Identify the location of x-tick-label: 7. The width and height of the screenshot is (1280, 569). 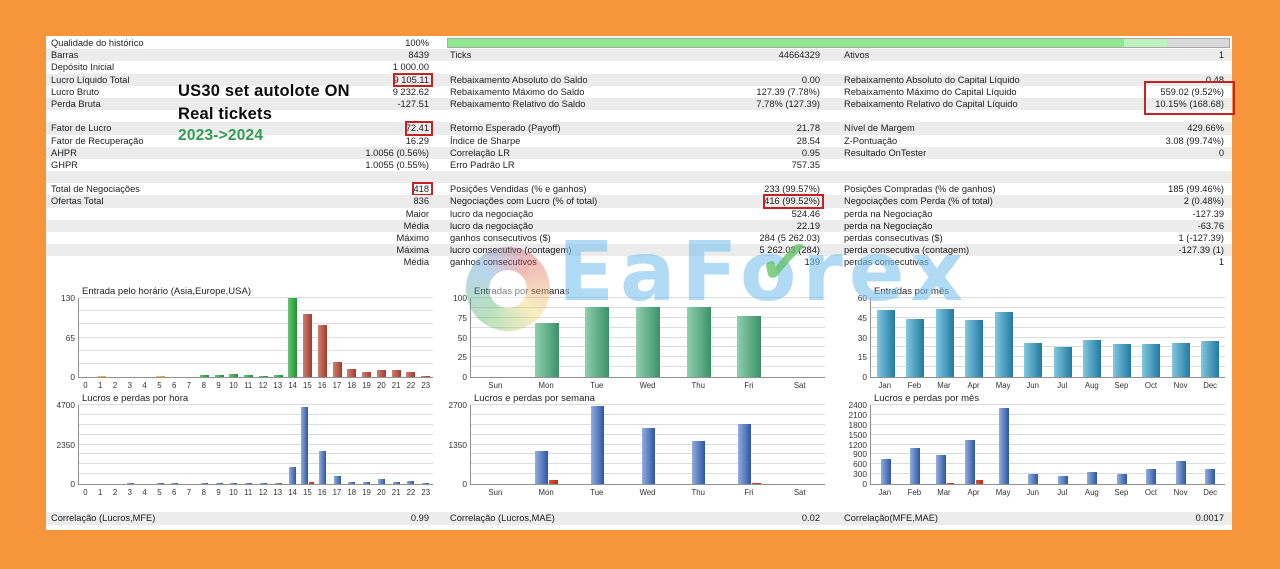
(189, 385).